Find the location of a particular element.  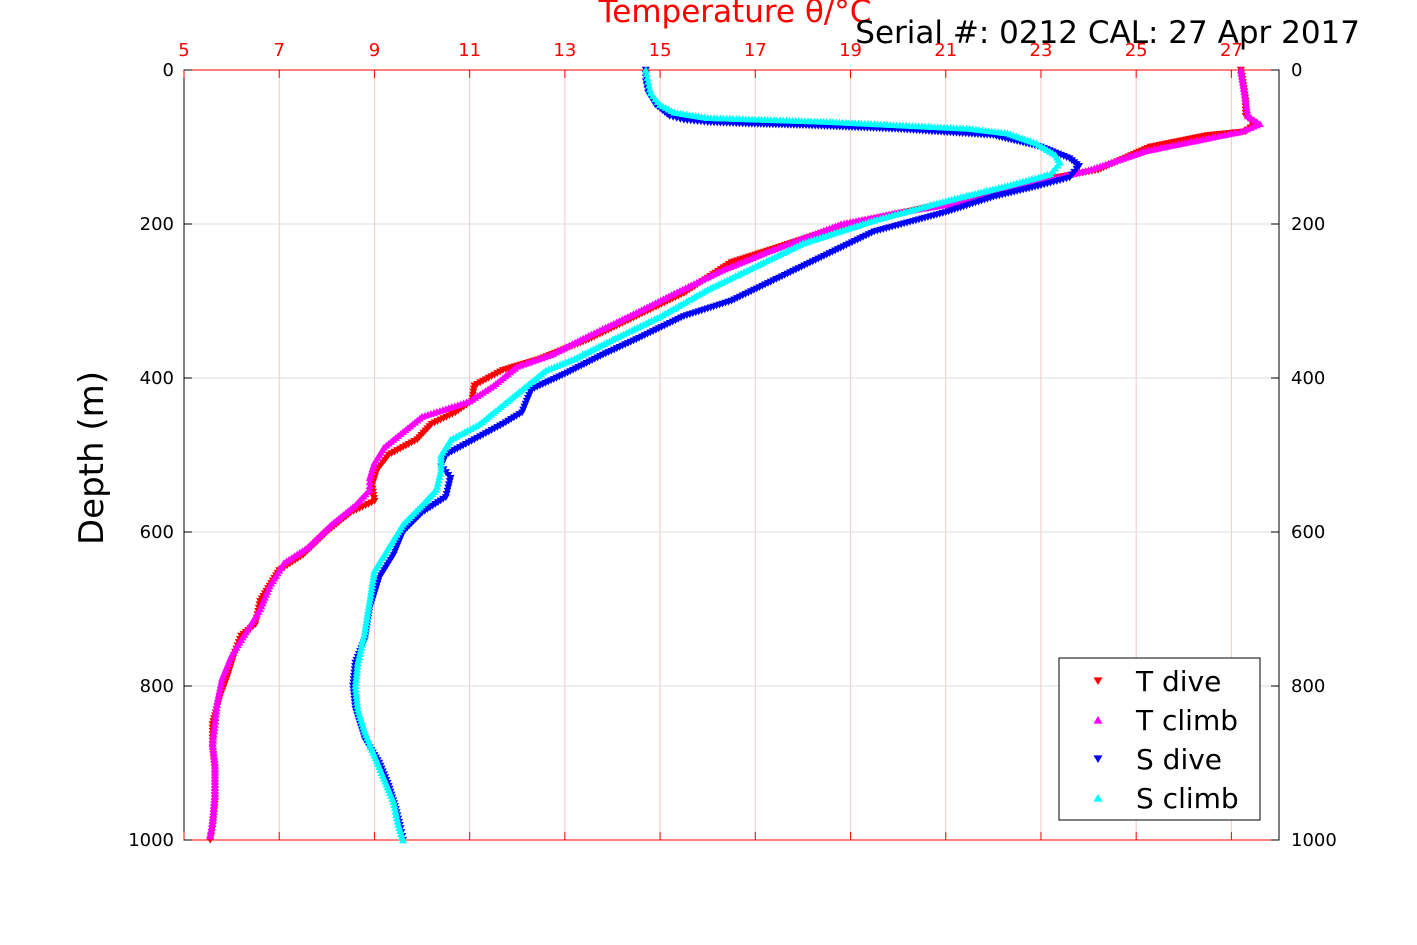

y-tick-label-left: 1000 is located at coordinates (151, 840).